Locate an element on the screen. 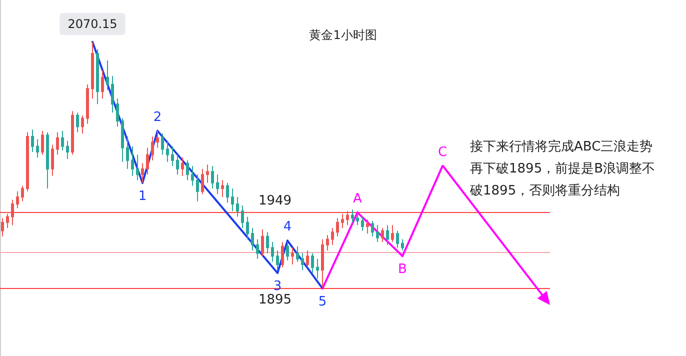 This screenshot has height=356, width=686. annotation: 4 is located at coordinates (287, 227).